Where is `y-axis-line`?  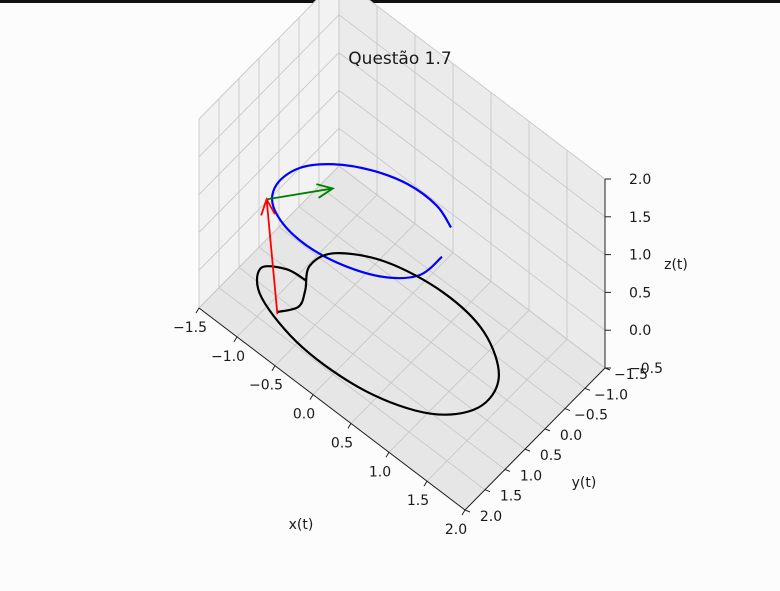 y-axis-line is located at coordinates (535, 439).